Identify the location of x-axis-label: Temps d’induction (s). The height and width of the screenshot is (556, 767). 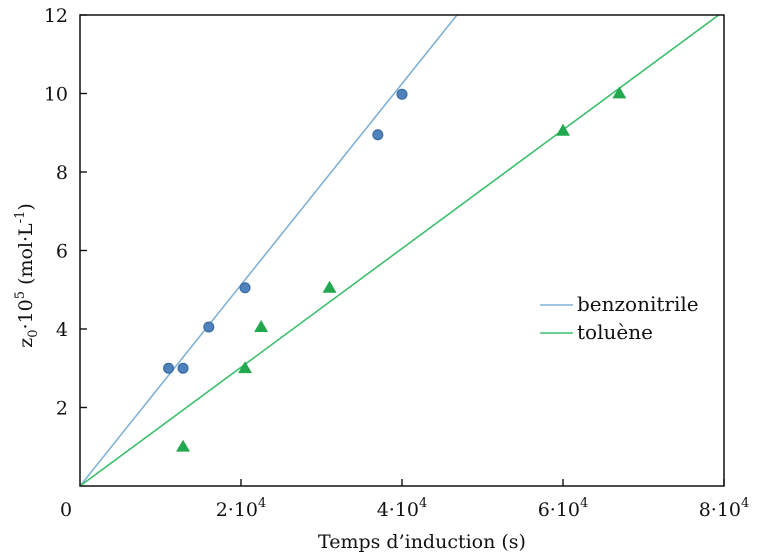
(422, 542).